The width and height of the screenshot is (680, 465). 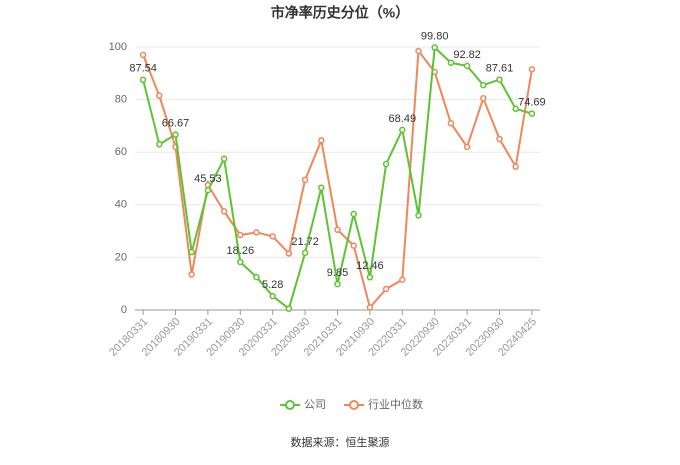 I want to click on data-label: 74.69, so click(x=532, y=102).